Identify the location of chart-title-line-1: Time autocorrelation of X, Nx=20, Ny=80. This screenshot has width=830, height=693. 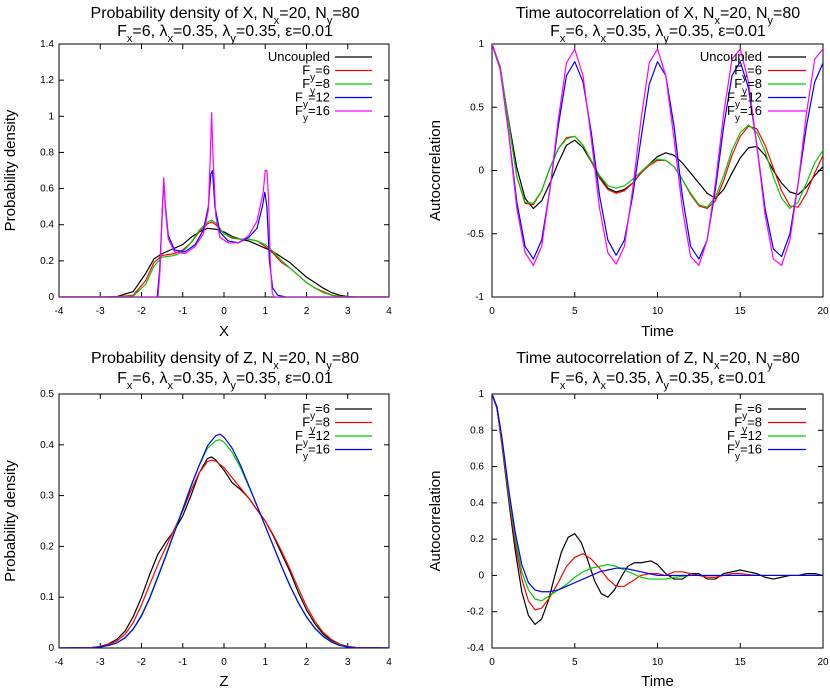
(658, 16).